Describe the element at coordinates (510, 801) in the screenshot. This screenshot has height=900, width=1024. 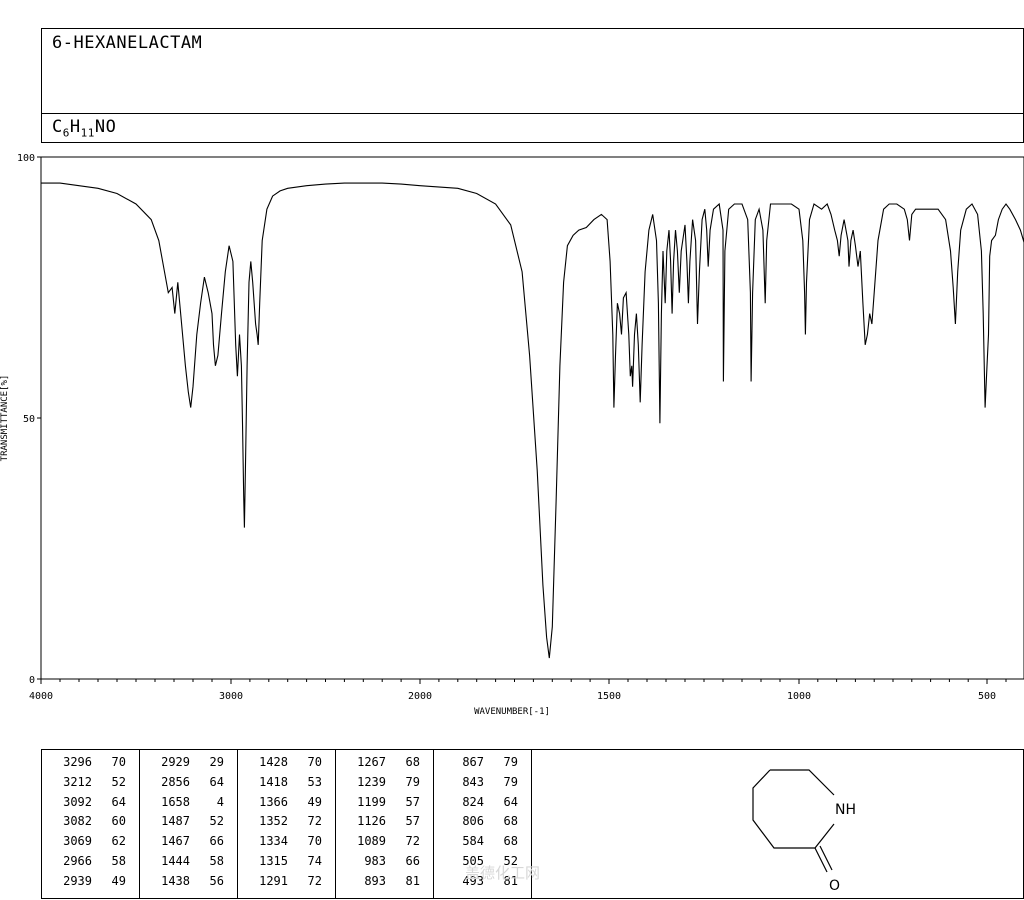
I see `peak-transmittance: 64` at that location.